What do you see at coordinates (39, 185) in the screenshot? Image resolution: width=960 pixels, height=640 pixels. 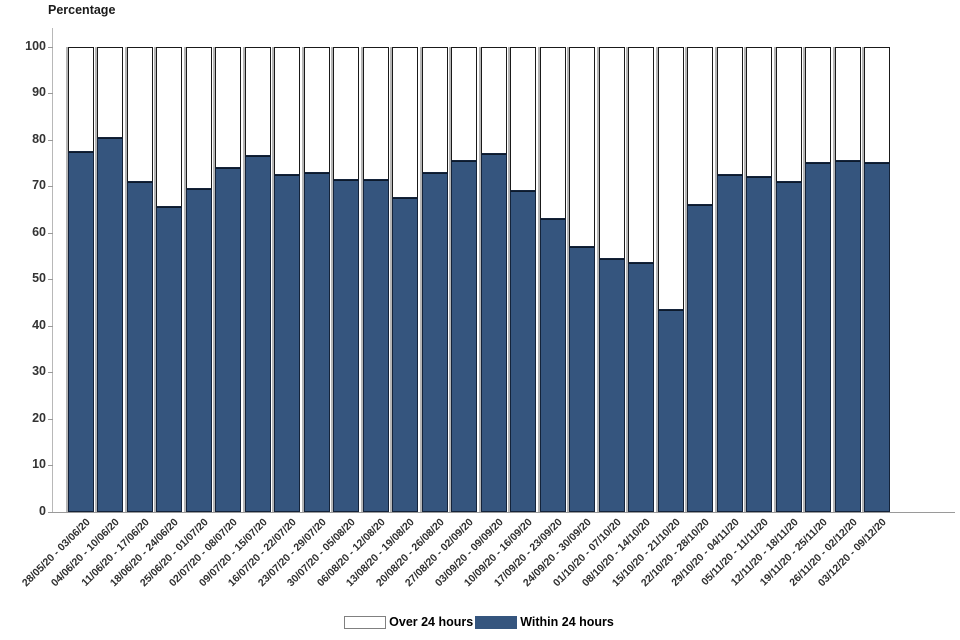 I see `y-tick-label: 70` at bounding box center [39, 185].